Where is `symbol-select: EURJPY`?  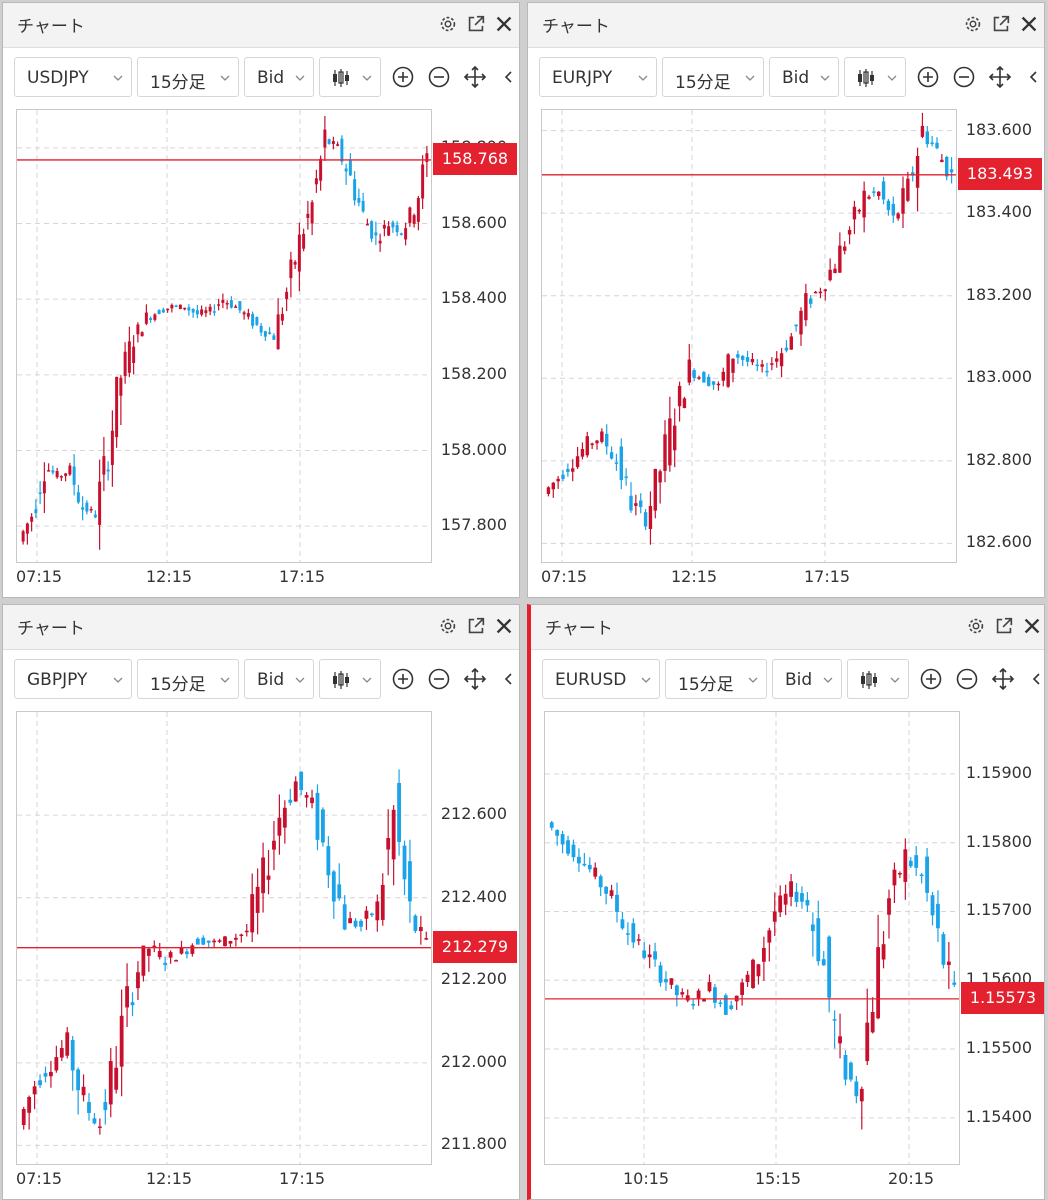 symbol-select: EURJPY is located at coordinates (598, 77).